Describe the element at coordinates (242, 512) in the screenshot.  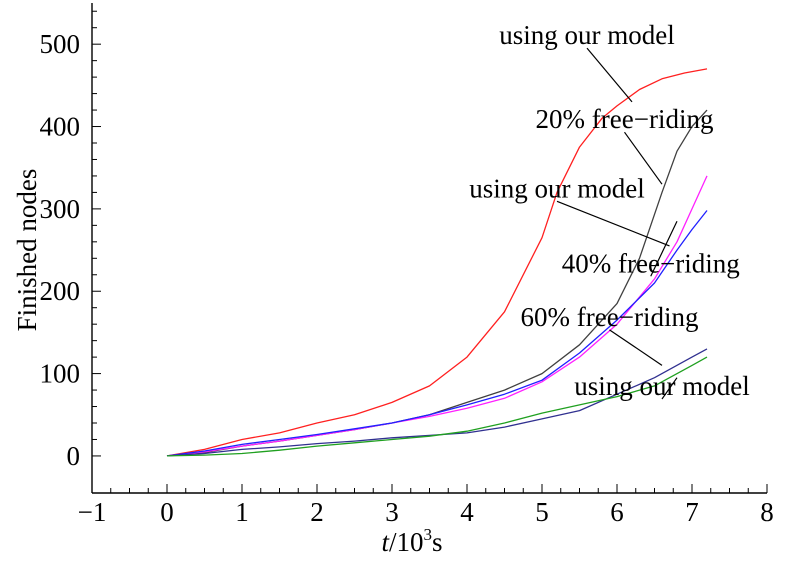
I see `x-tick-label: 1` at that location.